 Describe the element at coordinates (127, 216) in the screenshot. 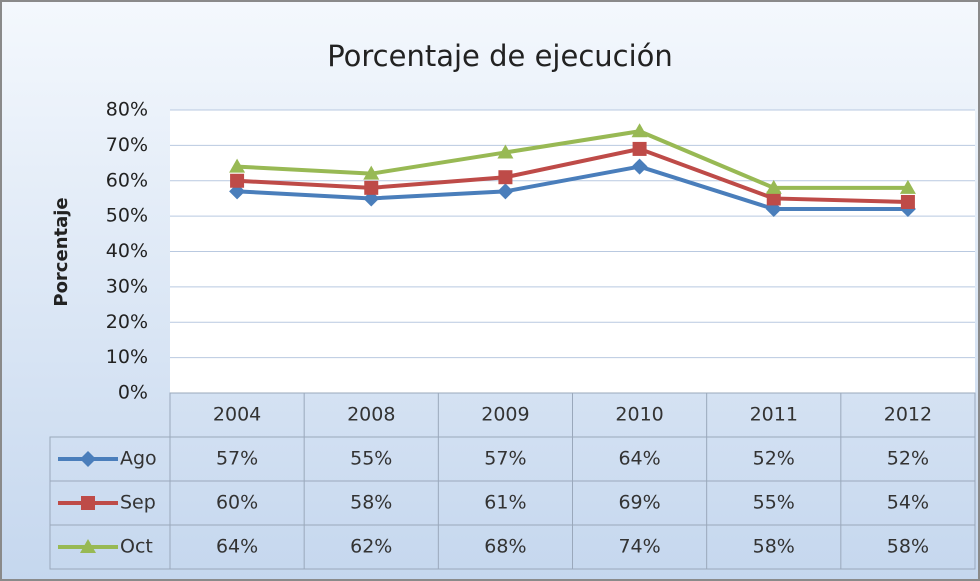

I see `y-tick-label: 50%` at that location.